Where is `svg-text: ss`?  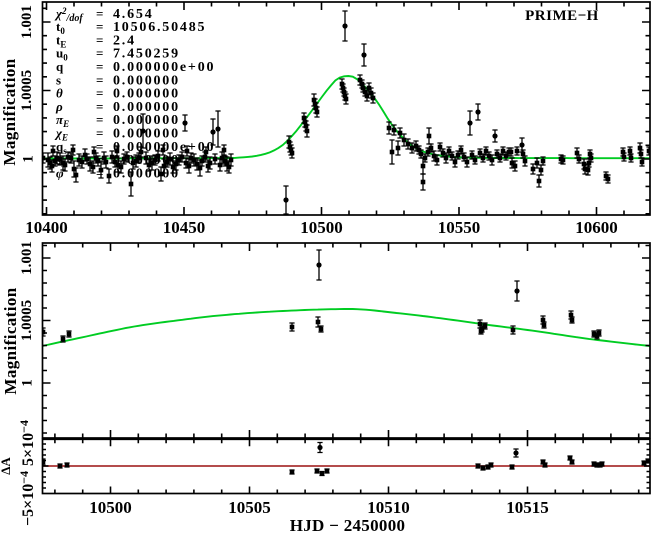 svg-text: ss is located at coordinates (60, 160).